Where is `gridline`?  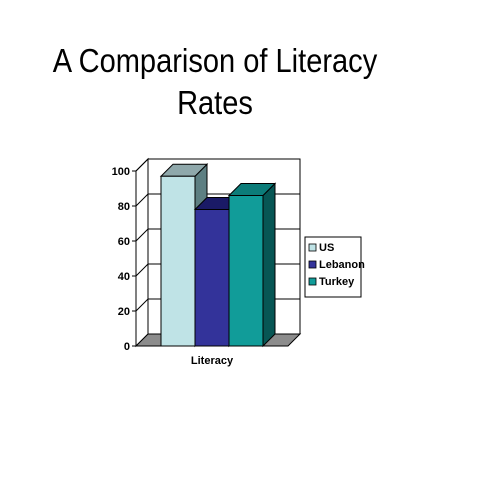 gridline is located at coordinates (217, 165).